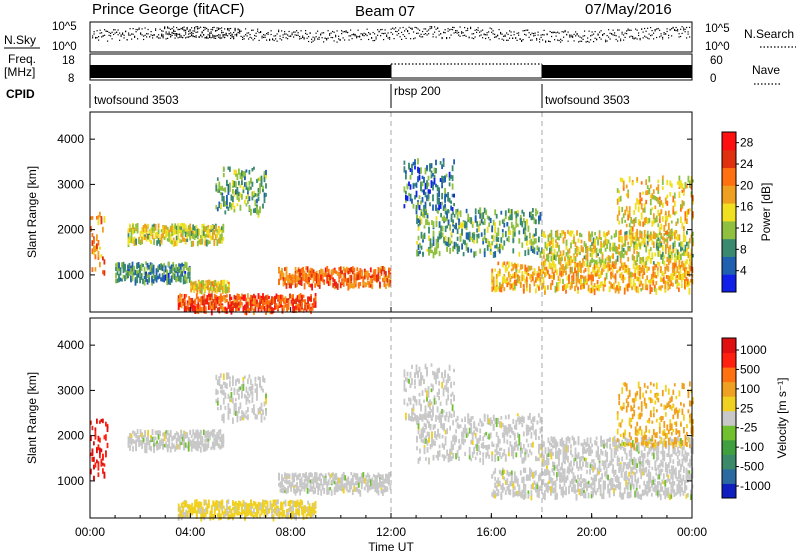 The width and height of the screenshot is (800, 559). I want to click on power-colorbar-tick-label: 24, so click(747, 164).